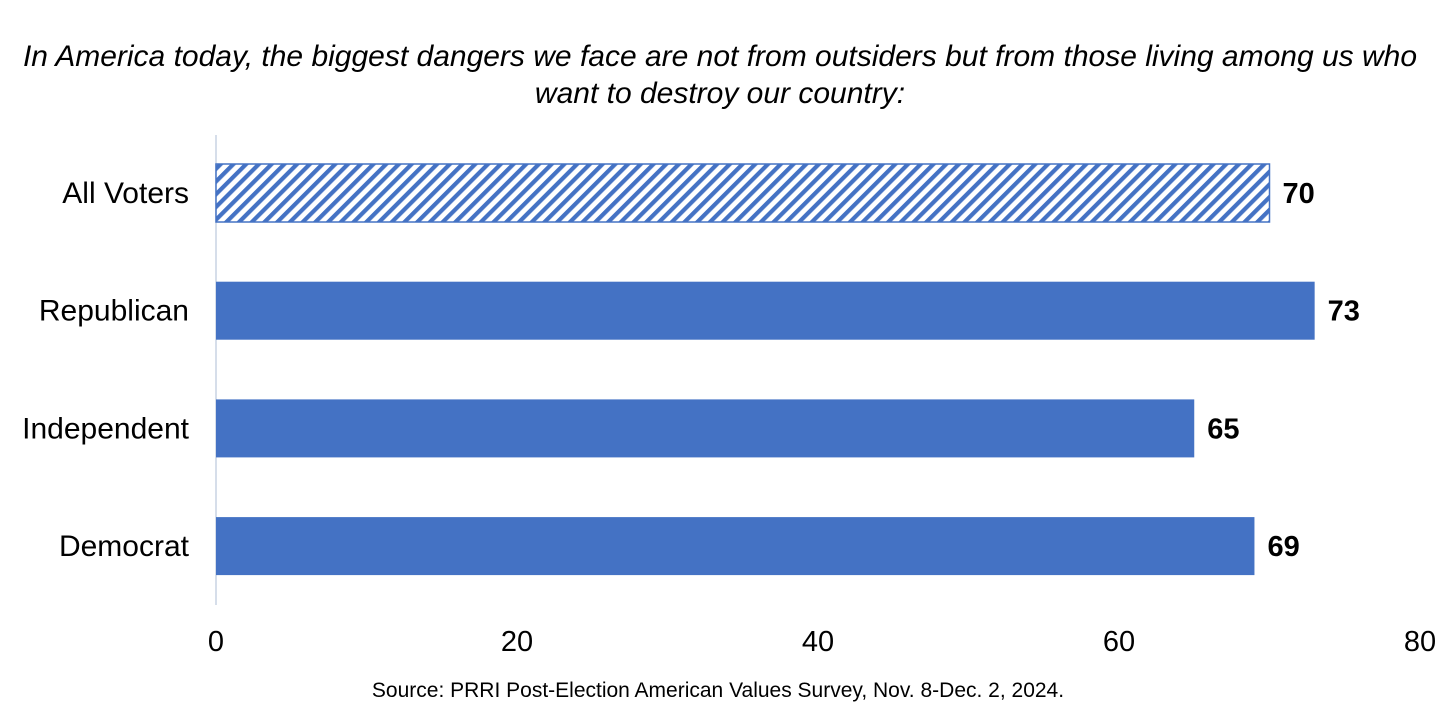 The width and height of the screenshot is (1456, 711). I want to click on bar-independent, so click(705, 428).